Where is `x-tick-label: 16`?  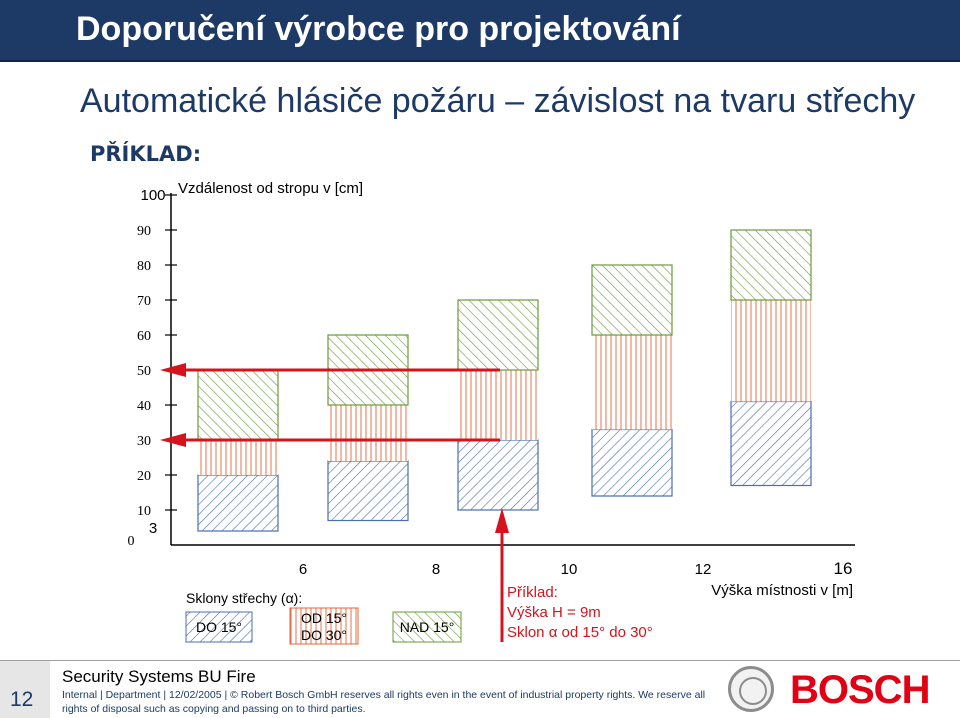
x-tick-label: 16 is located at coordinates (843, 568).